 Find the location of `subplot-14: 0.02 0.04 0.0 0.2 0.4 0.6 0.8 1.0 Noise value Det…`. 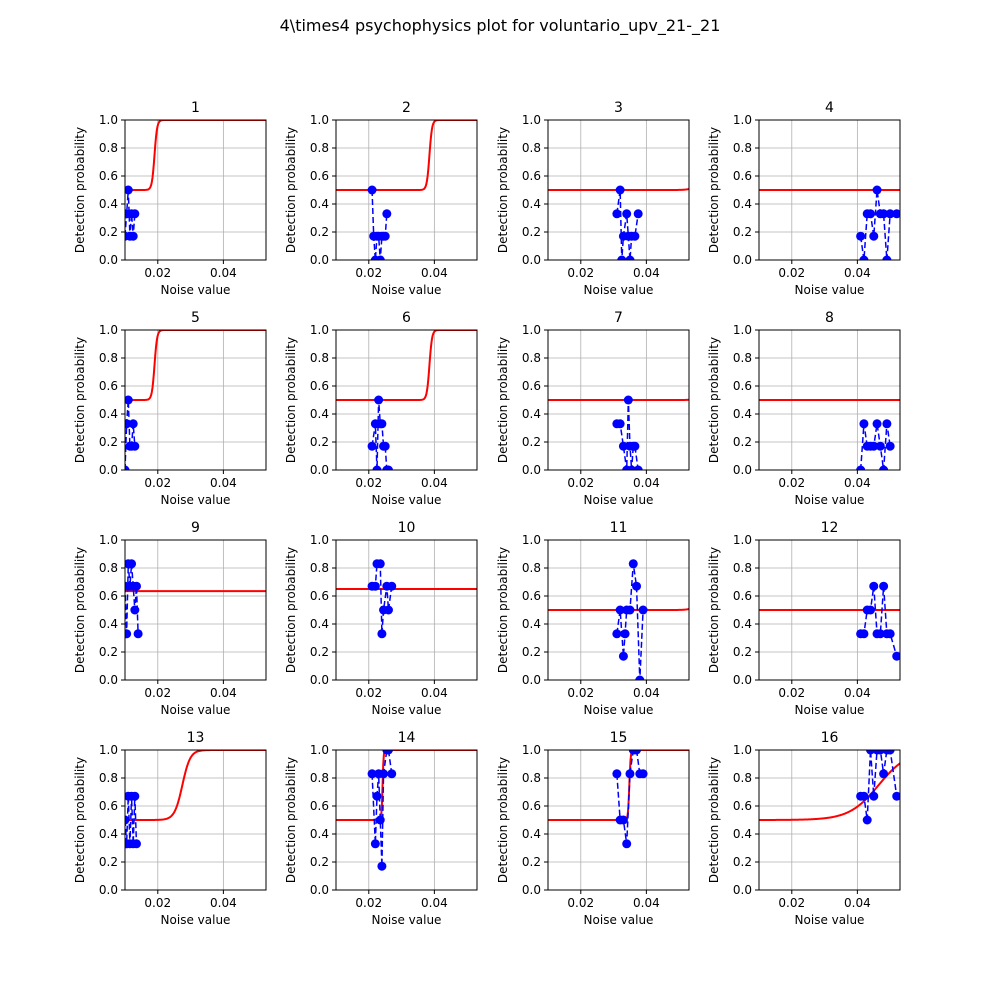

subplot-14: 0.02 0.04 0.0 0.2 0.4 0.6 0.8 1.0 Noise value Det… is located at coordinates (381, 828).